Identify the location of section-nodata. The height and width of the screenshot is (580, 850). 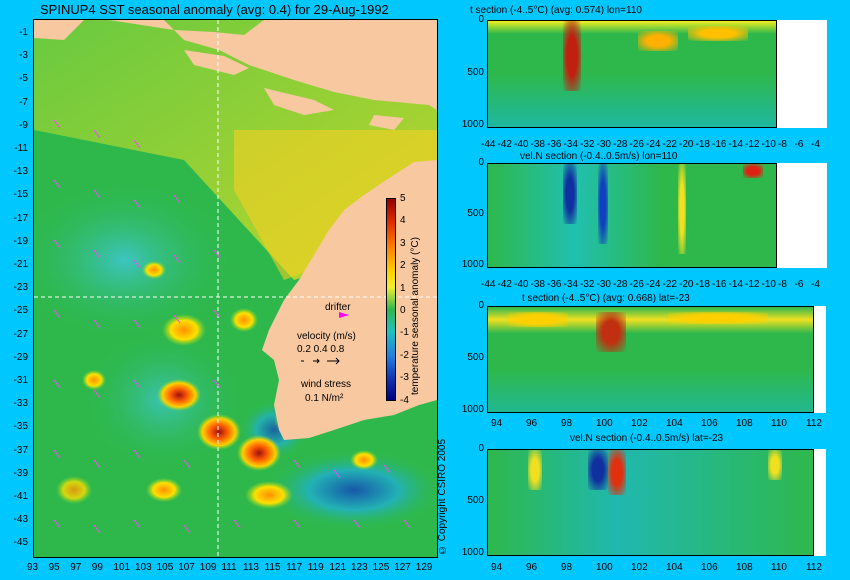
(820, 359).